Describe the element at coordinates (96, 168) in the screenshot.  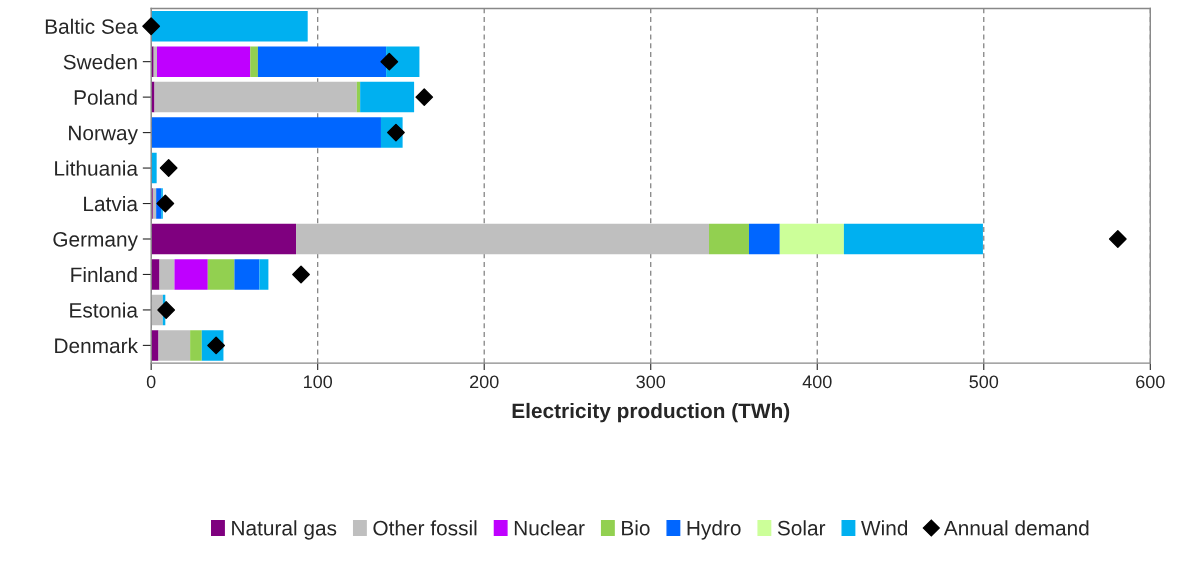
I see `y-tick-label: Lithuania` at that location.